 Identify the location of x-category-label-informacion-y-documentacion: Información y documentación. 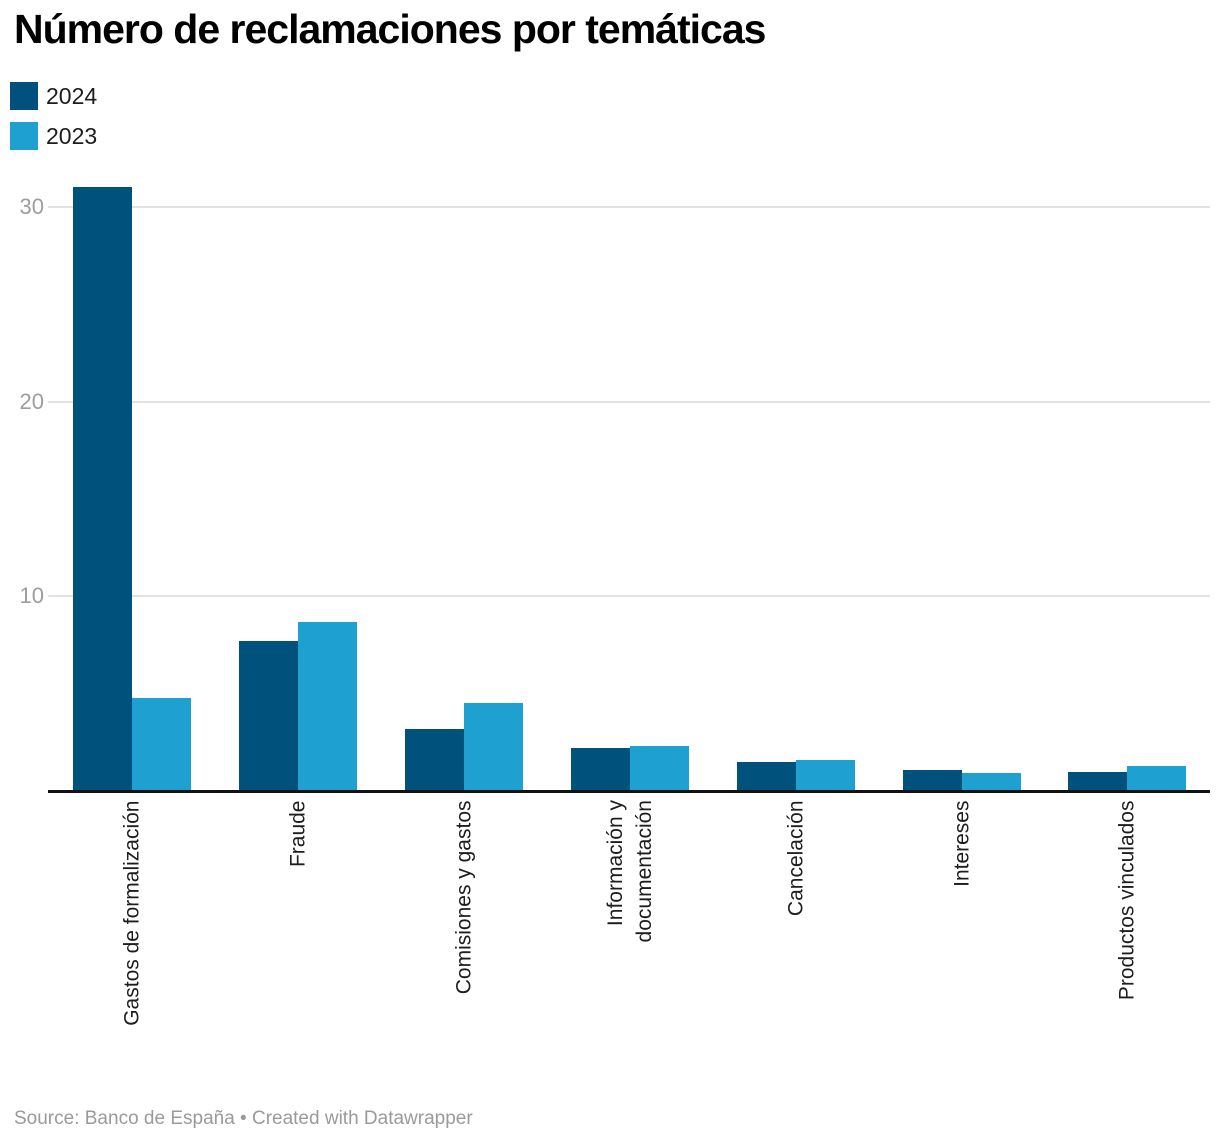
(629, 871).